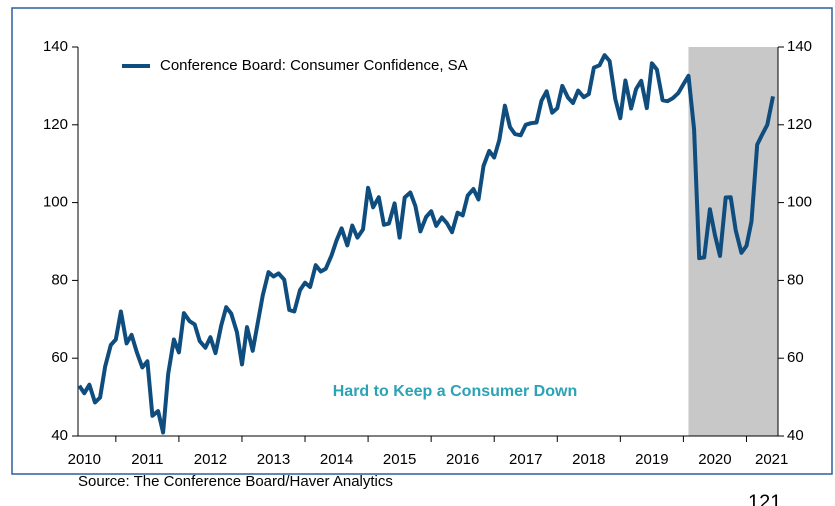  I want to click on x-tick-label: 2020, so click(714, 459).